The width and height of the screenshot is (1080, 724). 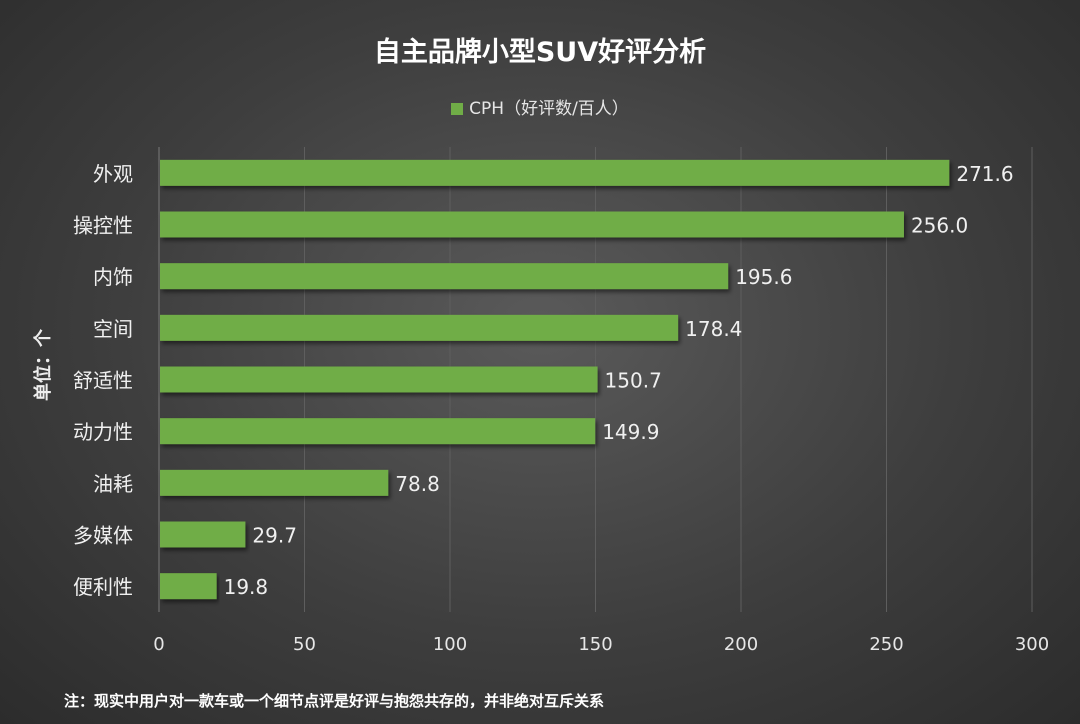 What do you see at coordinates (763, 277) in the screenshot?
I see `data-label: 195.6` at bounding box center [763, 277].